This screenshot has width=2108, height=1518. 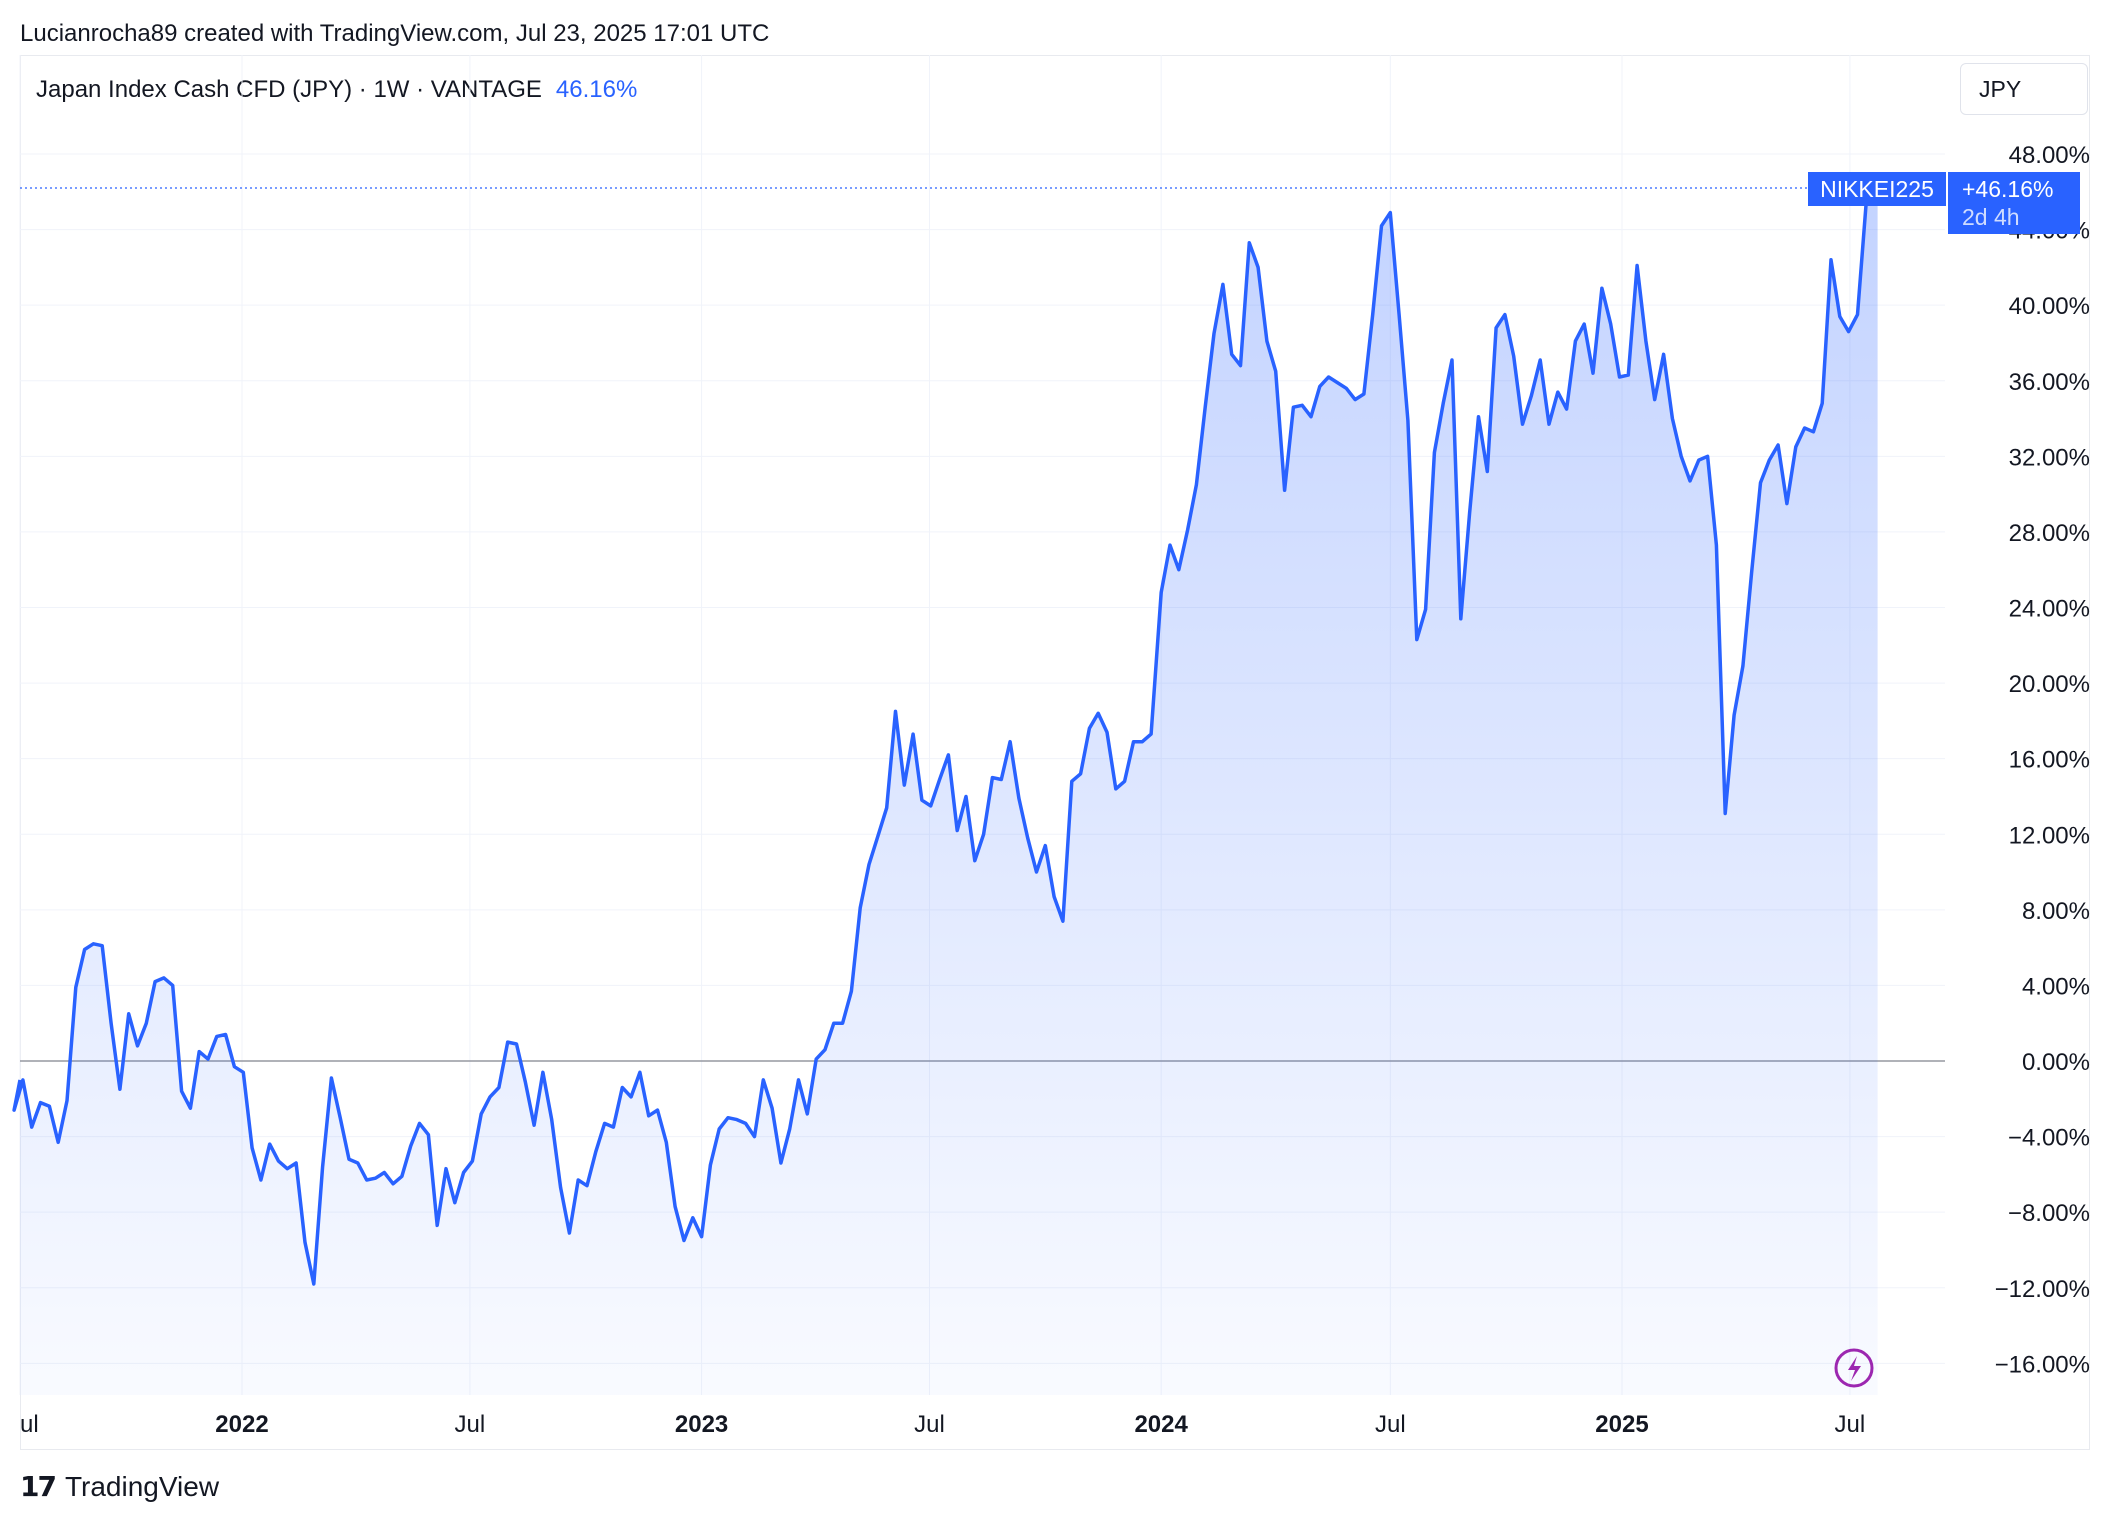 I want to click on last-value-labels: NIKKEI225 +46.16% 2d 4h, so click(x=1944, y=203).